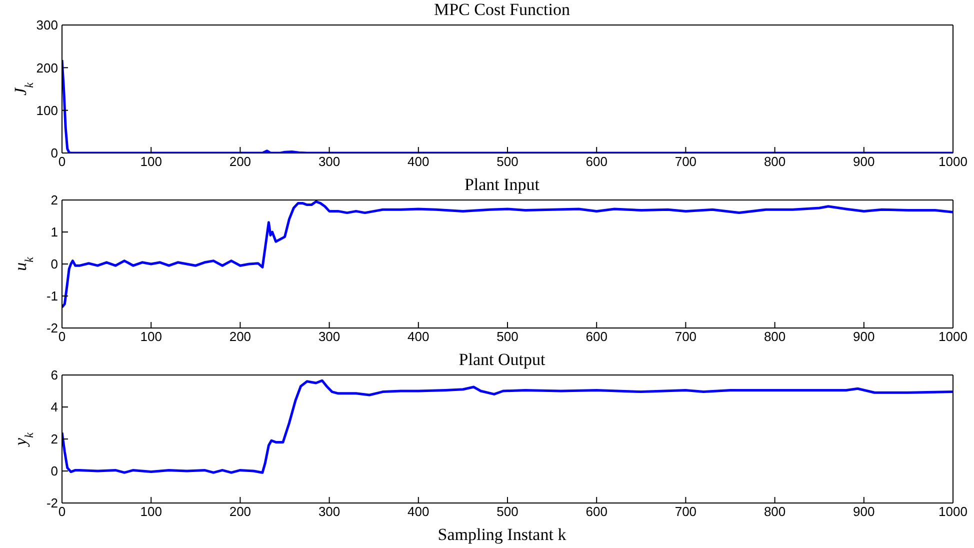  What do you see at coordinates (52, 296) in the screenshot?
I see `y-tick-label: -1` at bounding box center [52, 296].